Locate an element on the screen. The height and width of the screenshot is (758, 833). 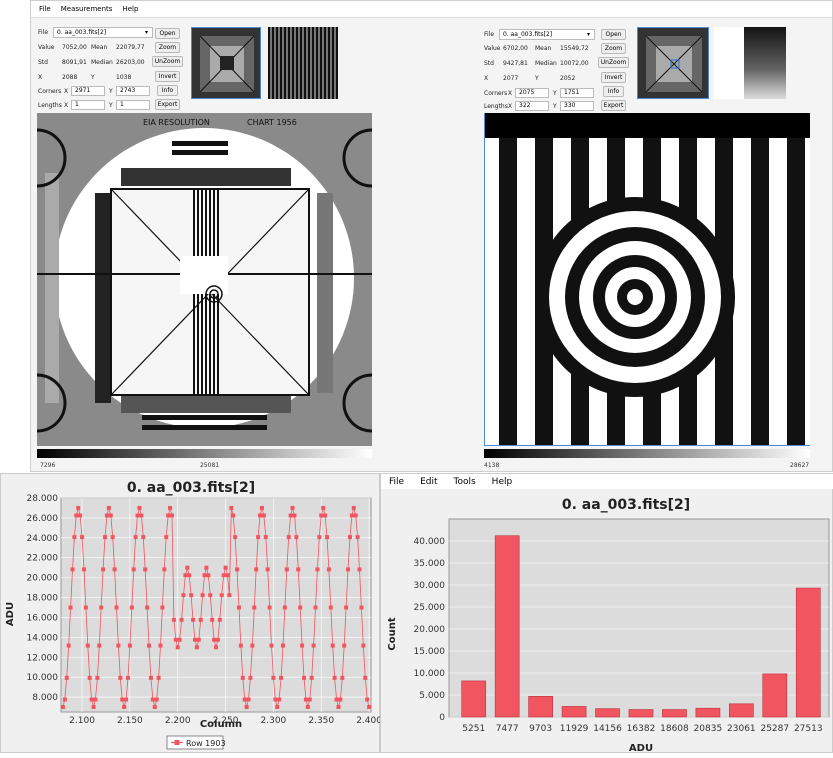
right-colorbar is located at coordinates (647, 453).